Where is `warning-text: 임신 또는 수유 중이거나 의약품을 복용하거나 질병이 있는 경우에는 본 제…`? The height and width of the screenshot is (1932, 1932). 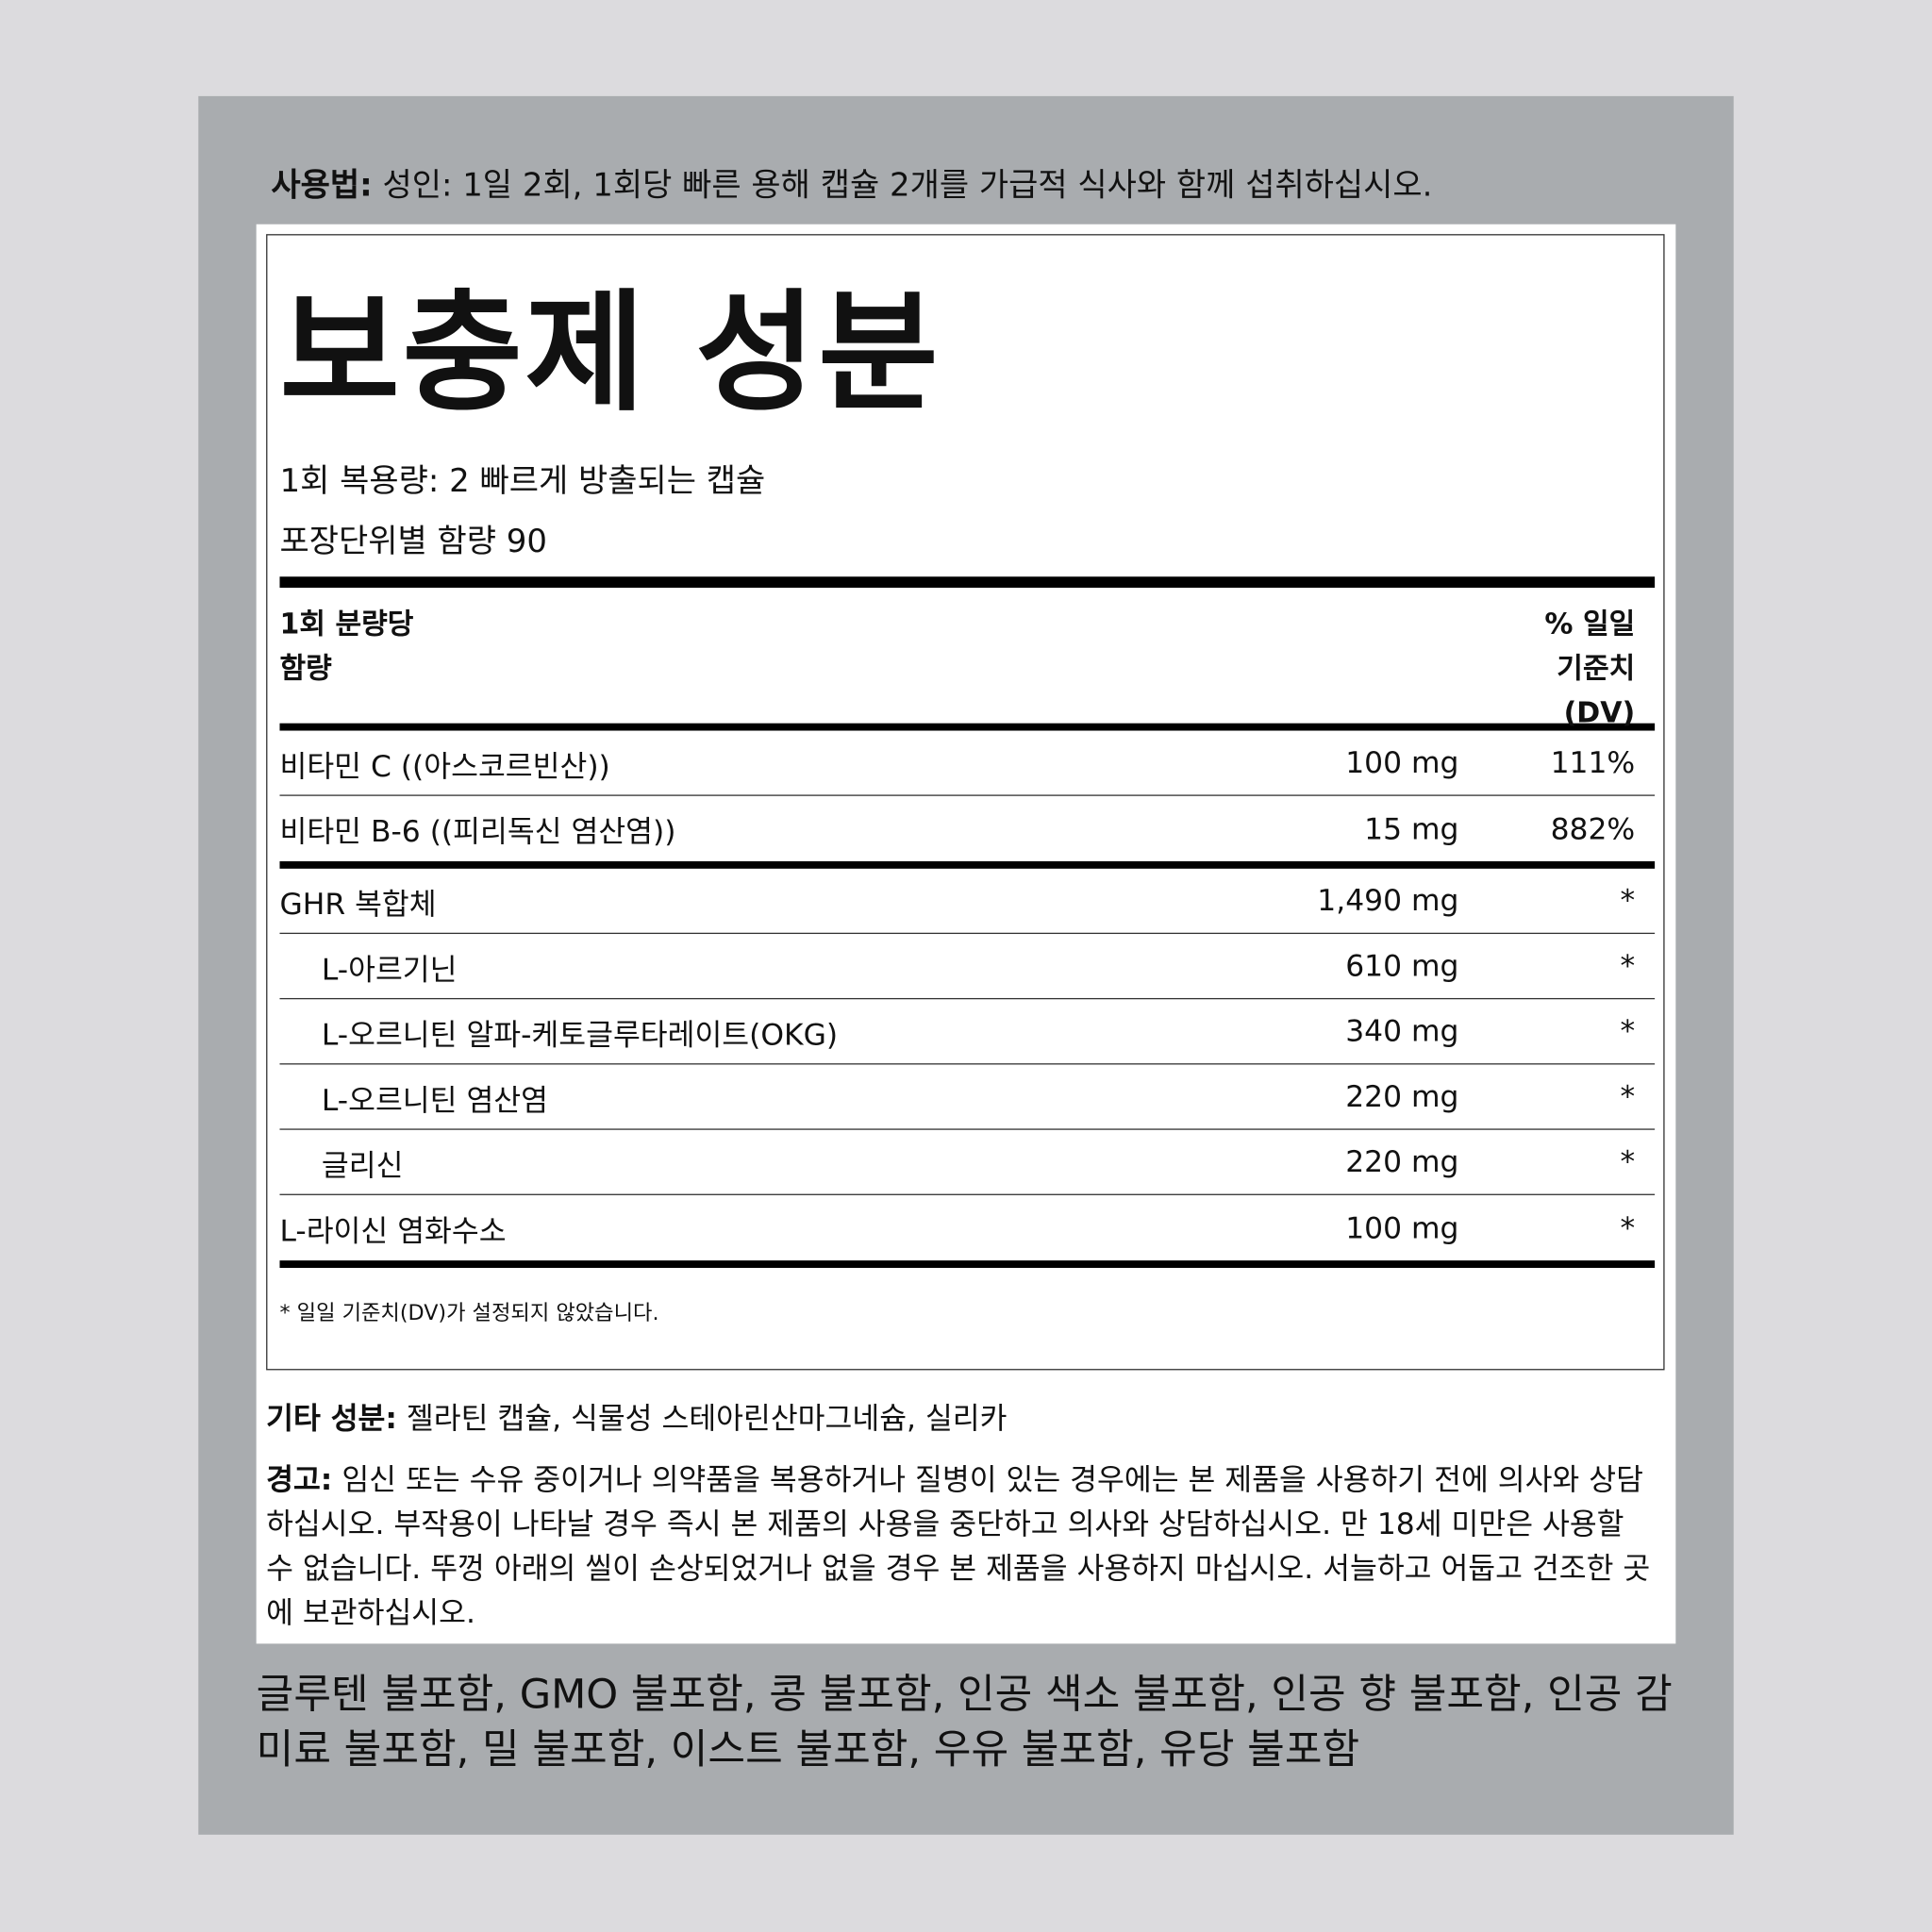
warning-text: 임신 또는 수유 중이거나 의약품을 복용하거나 질병이 있는 경우에는 본 제… is located at coordinates (959, 1546).